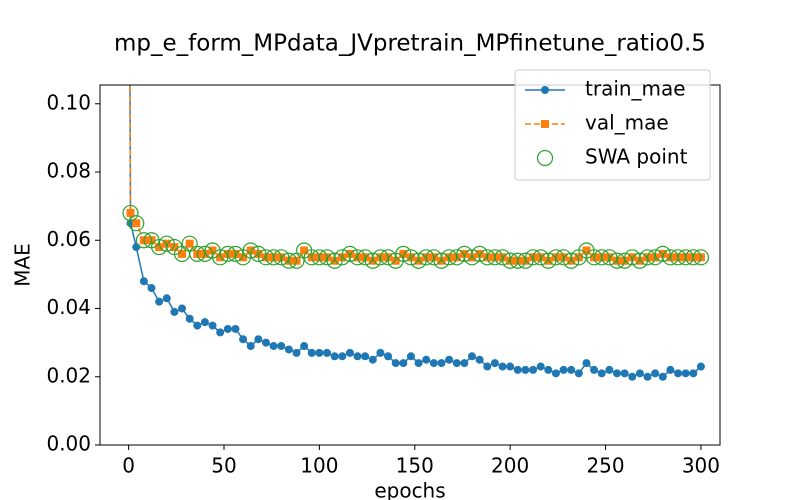 The image size is (800, 500). Describe the element at coordinates (23, 265) in the screenshot. I see `y-axis-label: MAE` at that location.